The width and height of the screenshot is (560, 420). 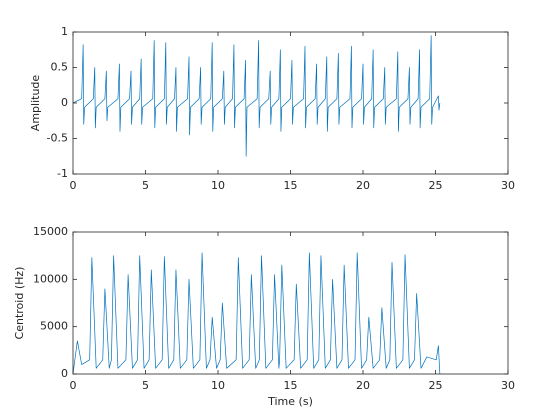 What do you see at coordinates (60, 67) in the screenshot?
I see `y-tick-label: 0.5` at bounding box center [60, 67].